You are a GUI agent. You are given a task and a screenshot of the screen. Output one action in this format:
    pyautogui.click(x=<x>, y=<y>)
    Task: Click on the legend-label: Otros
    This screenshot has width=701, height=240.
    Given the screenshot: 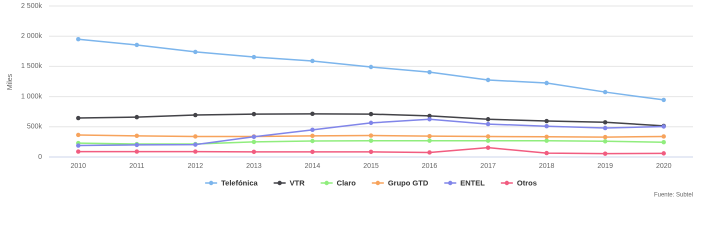 What is the action you would take?
    pyautogui.click(x=527, y=182)
    